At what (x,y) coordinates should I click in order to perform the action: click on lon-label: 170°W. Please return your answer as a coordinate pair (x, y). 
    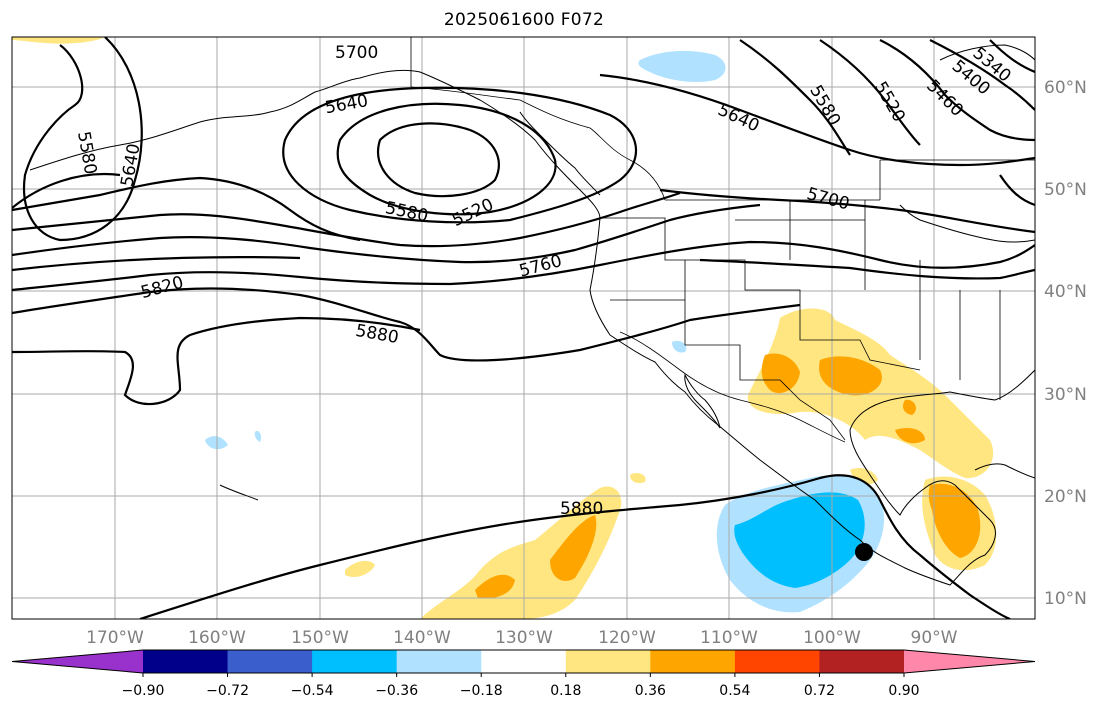
    Looking at the image, I should click on (115, 638).